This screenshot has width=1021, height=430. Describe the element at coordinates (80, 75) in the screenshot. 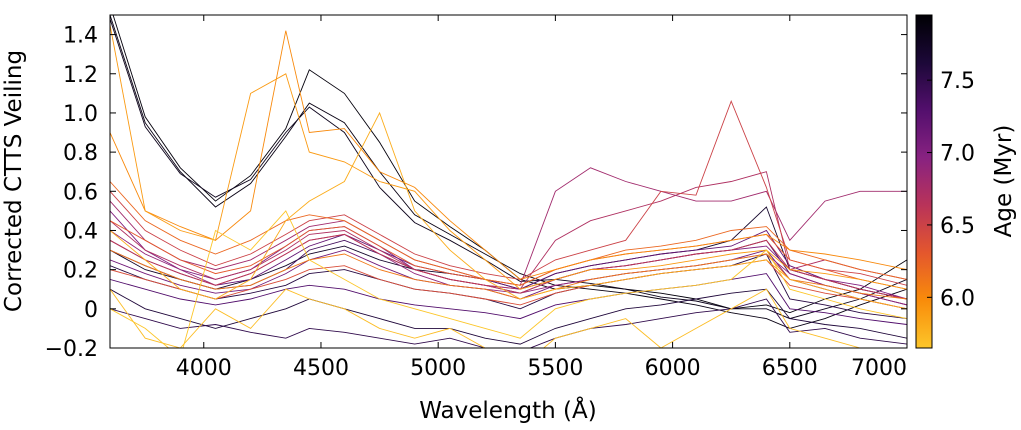

I see `y-tick-label: 1.2` at that location.